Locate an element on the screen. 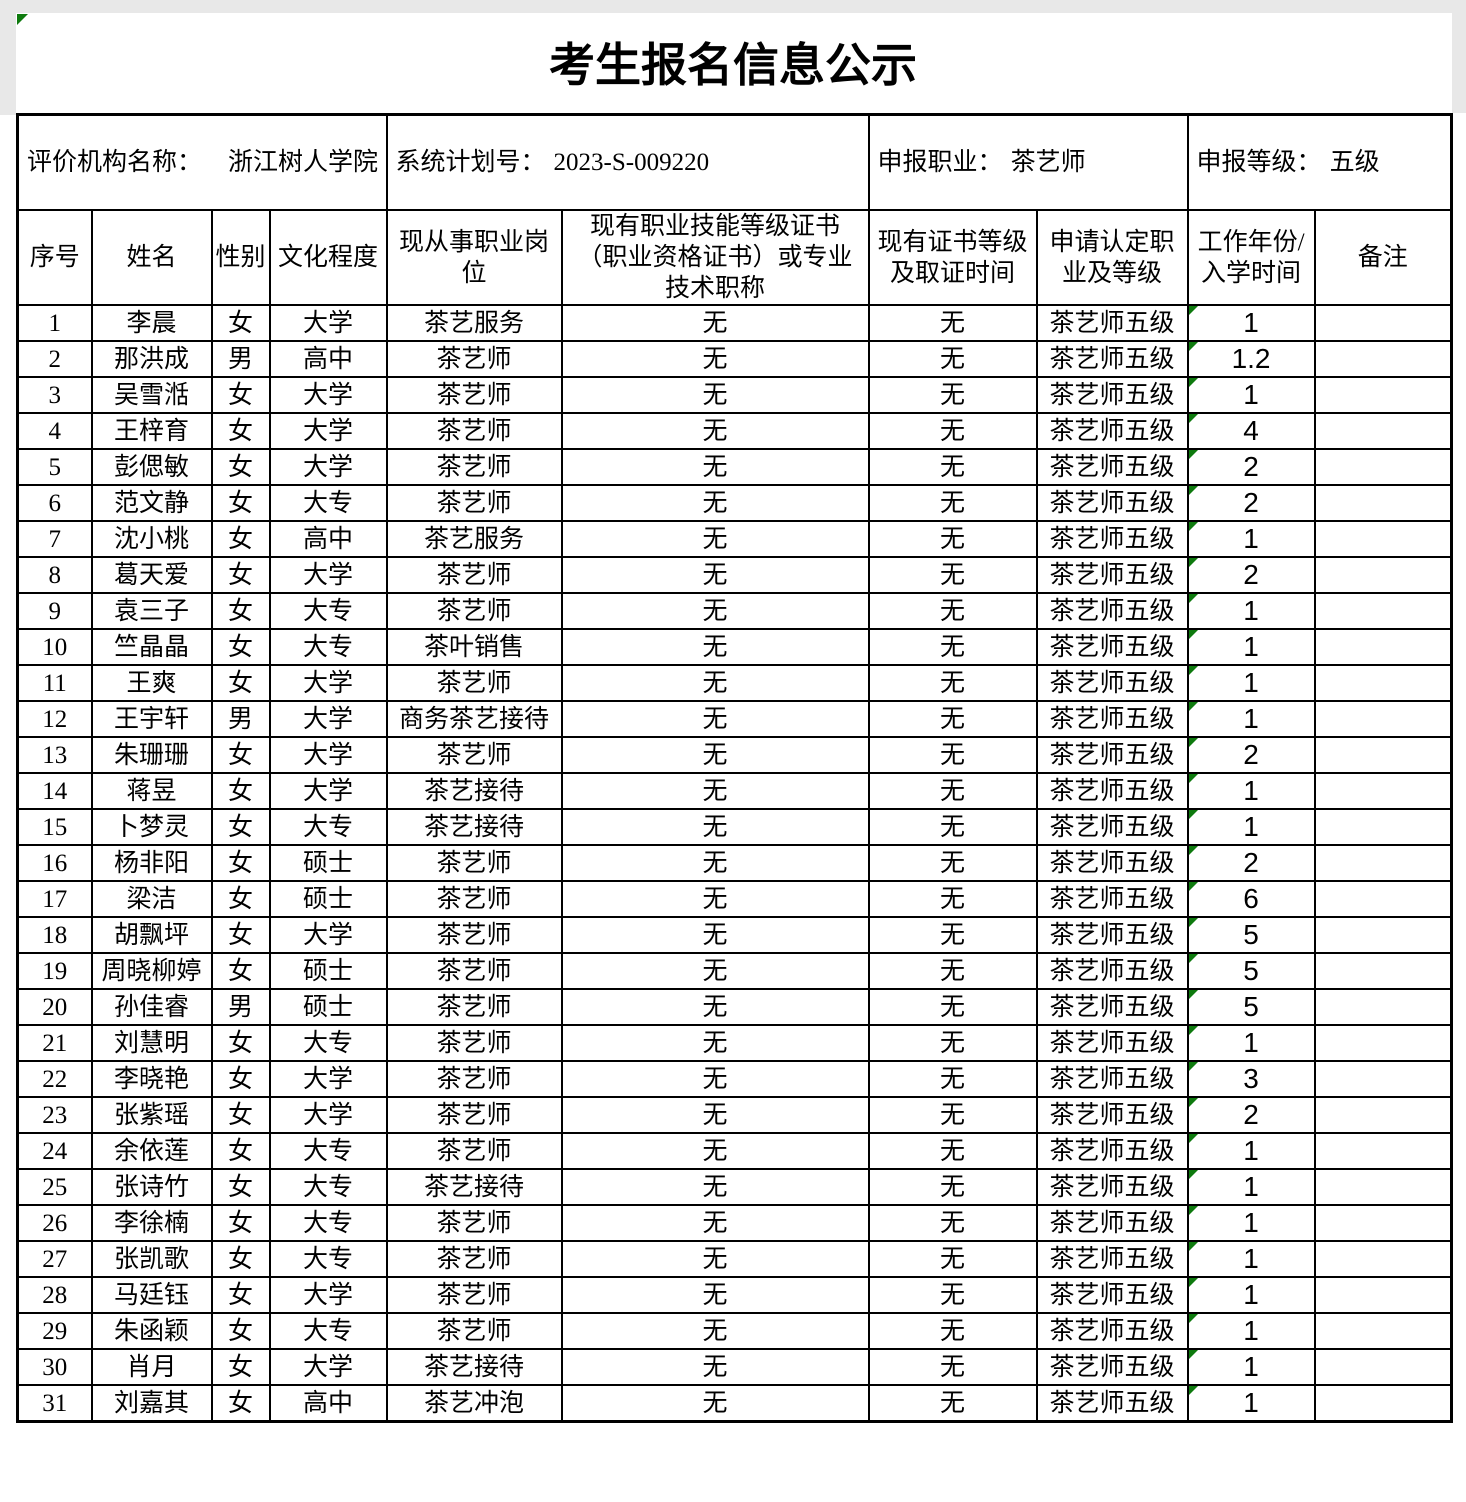 The image size is (1466, 1502). cell-work-years: 3 is located at coordinates (1251, 1079).